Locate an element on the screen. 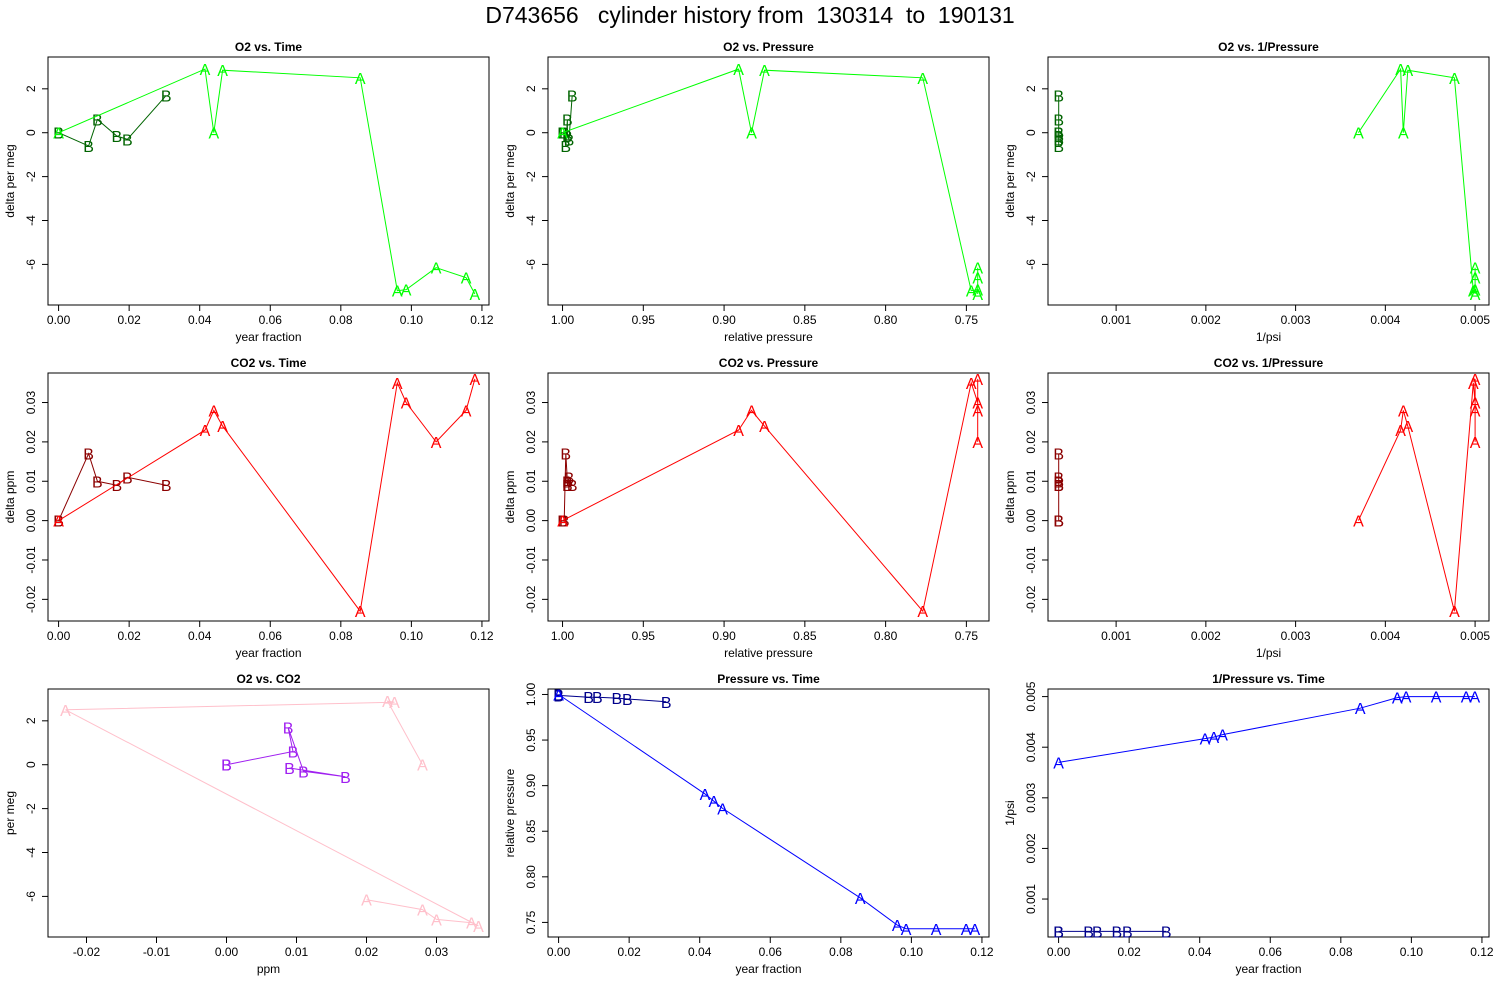 The image size is (1500, 1000). x-tick-label: -0.01 is located at coordinates (157, 952).